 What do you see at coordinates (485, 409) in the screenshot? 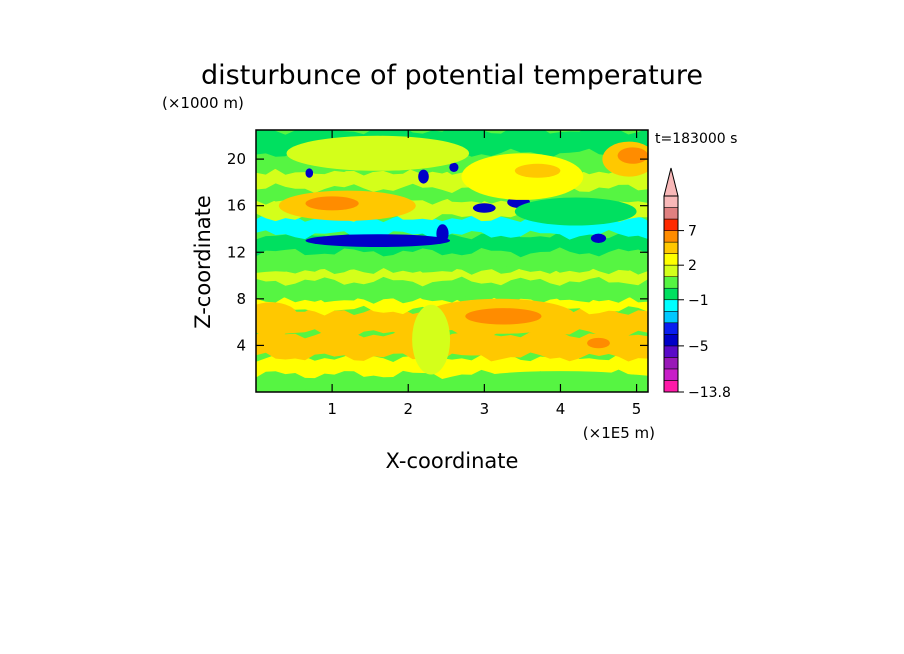
I see `x-tick-label: 3` at bounding box center [485, 409].